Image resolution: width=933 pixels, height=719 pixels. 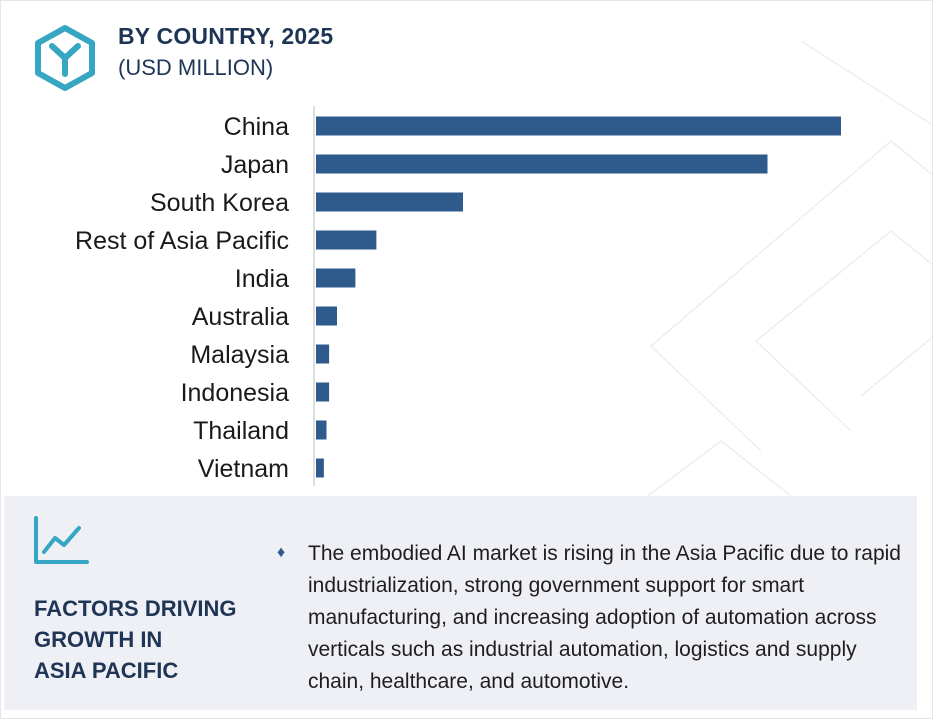 I want to click on hexagon-y-logo-icon, so click(x=65, y=58).